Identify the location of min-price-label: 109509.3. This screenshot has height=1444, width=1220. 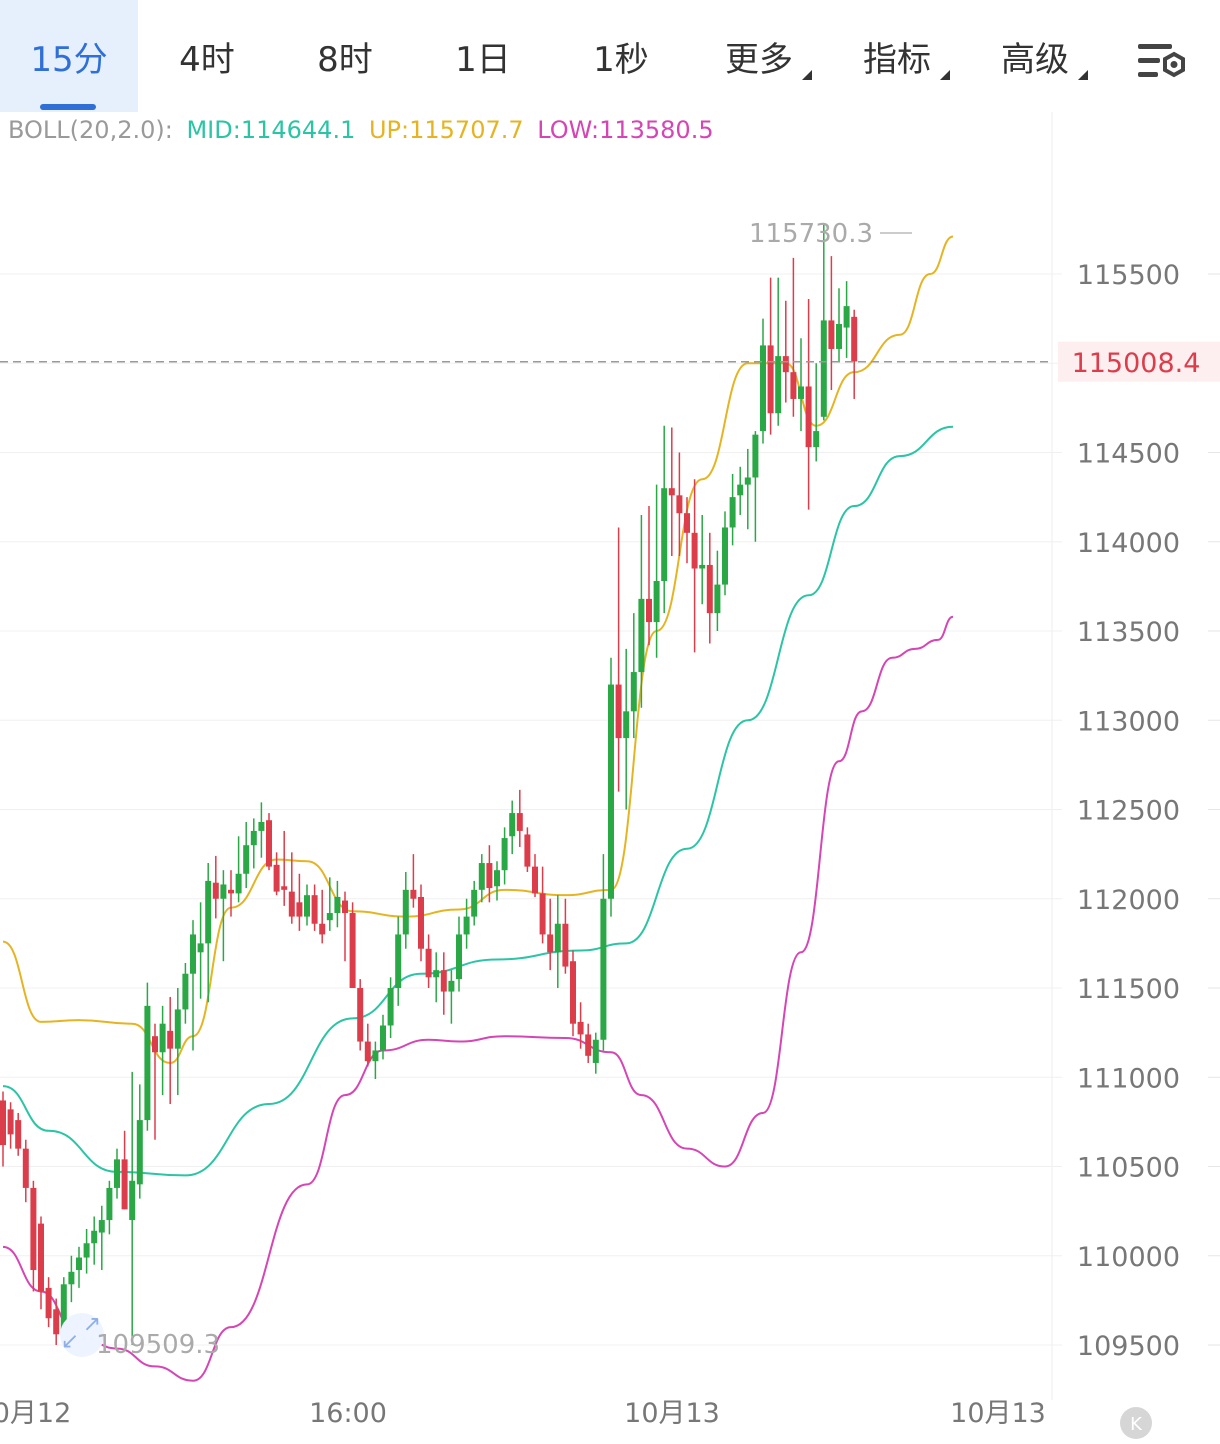
(158, 1345).